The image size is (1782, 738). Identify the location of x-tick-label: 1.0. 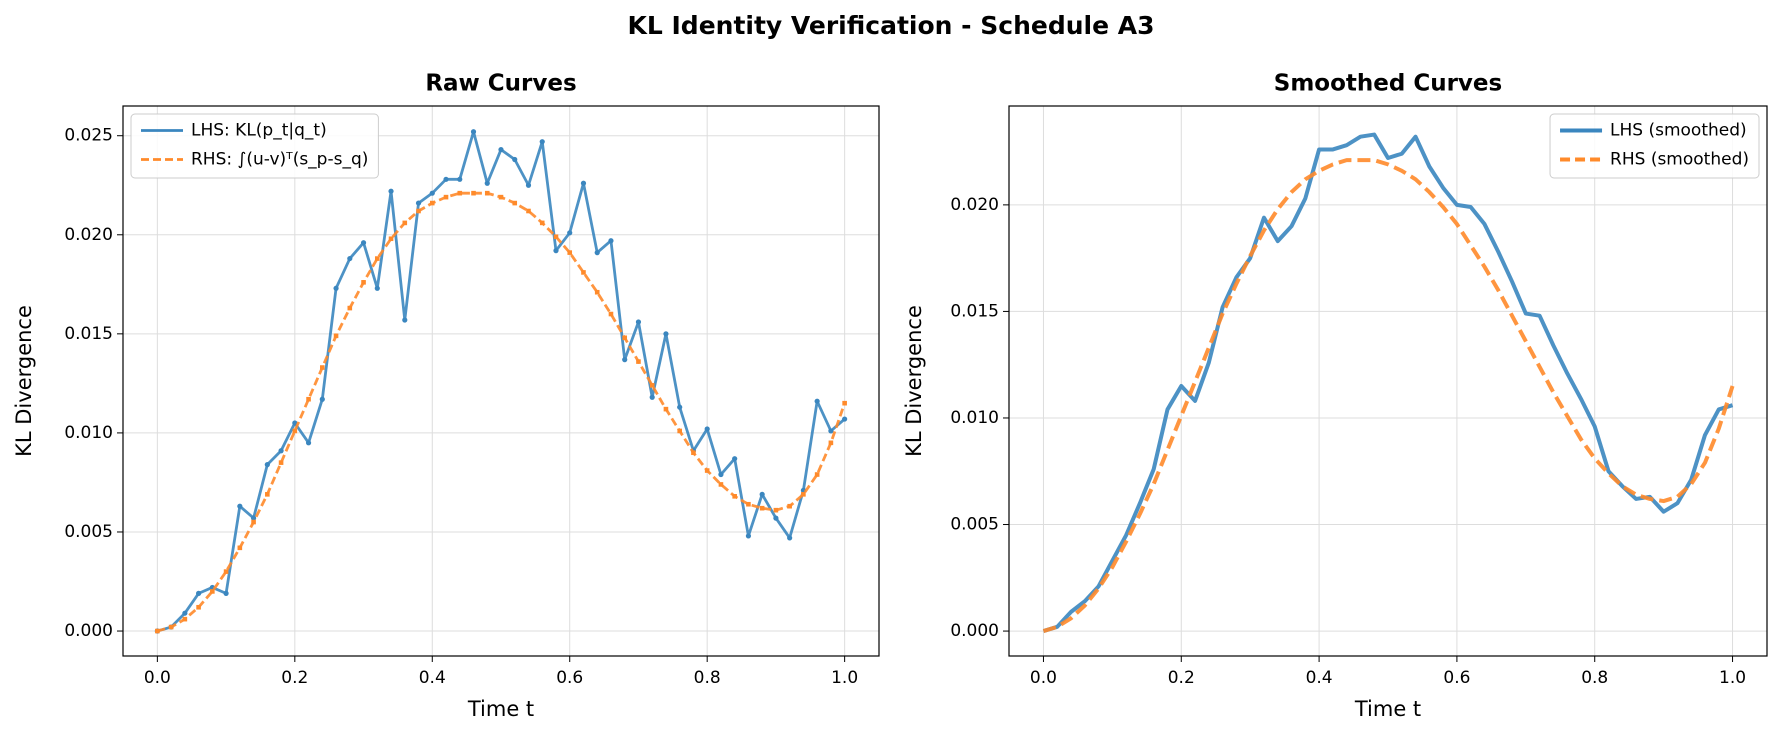
(844, 678).